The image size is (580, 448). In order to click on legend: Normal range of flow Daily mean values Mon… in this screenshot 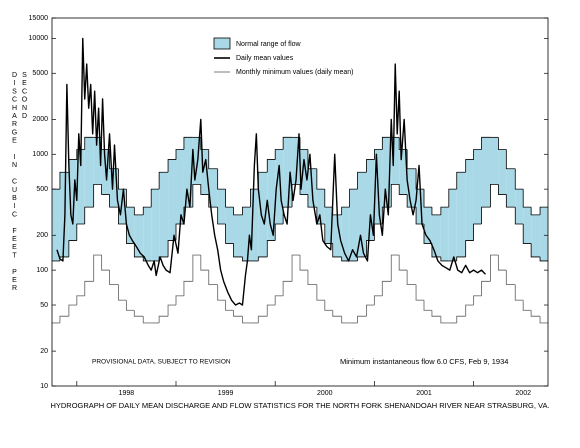, I will do `click(283, 56)`.